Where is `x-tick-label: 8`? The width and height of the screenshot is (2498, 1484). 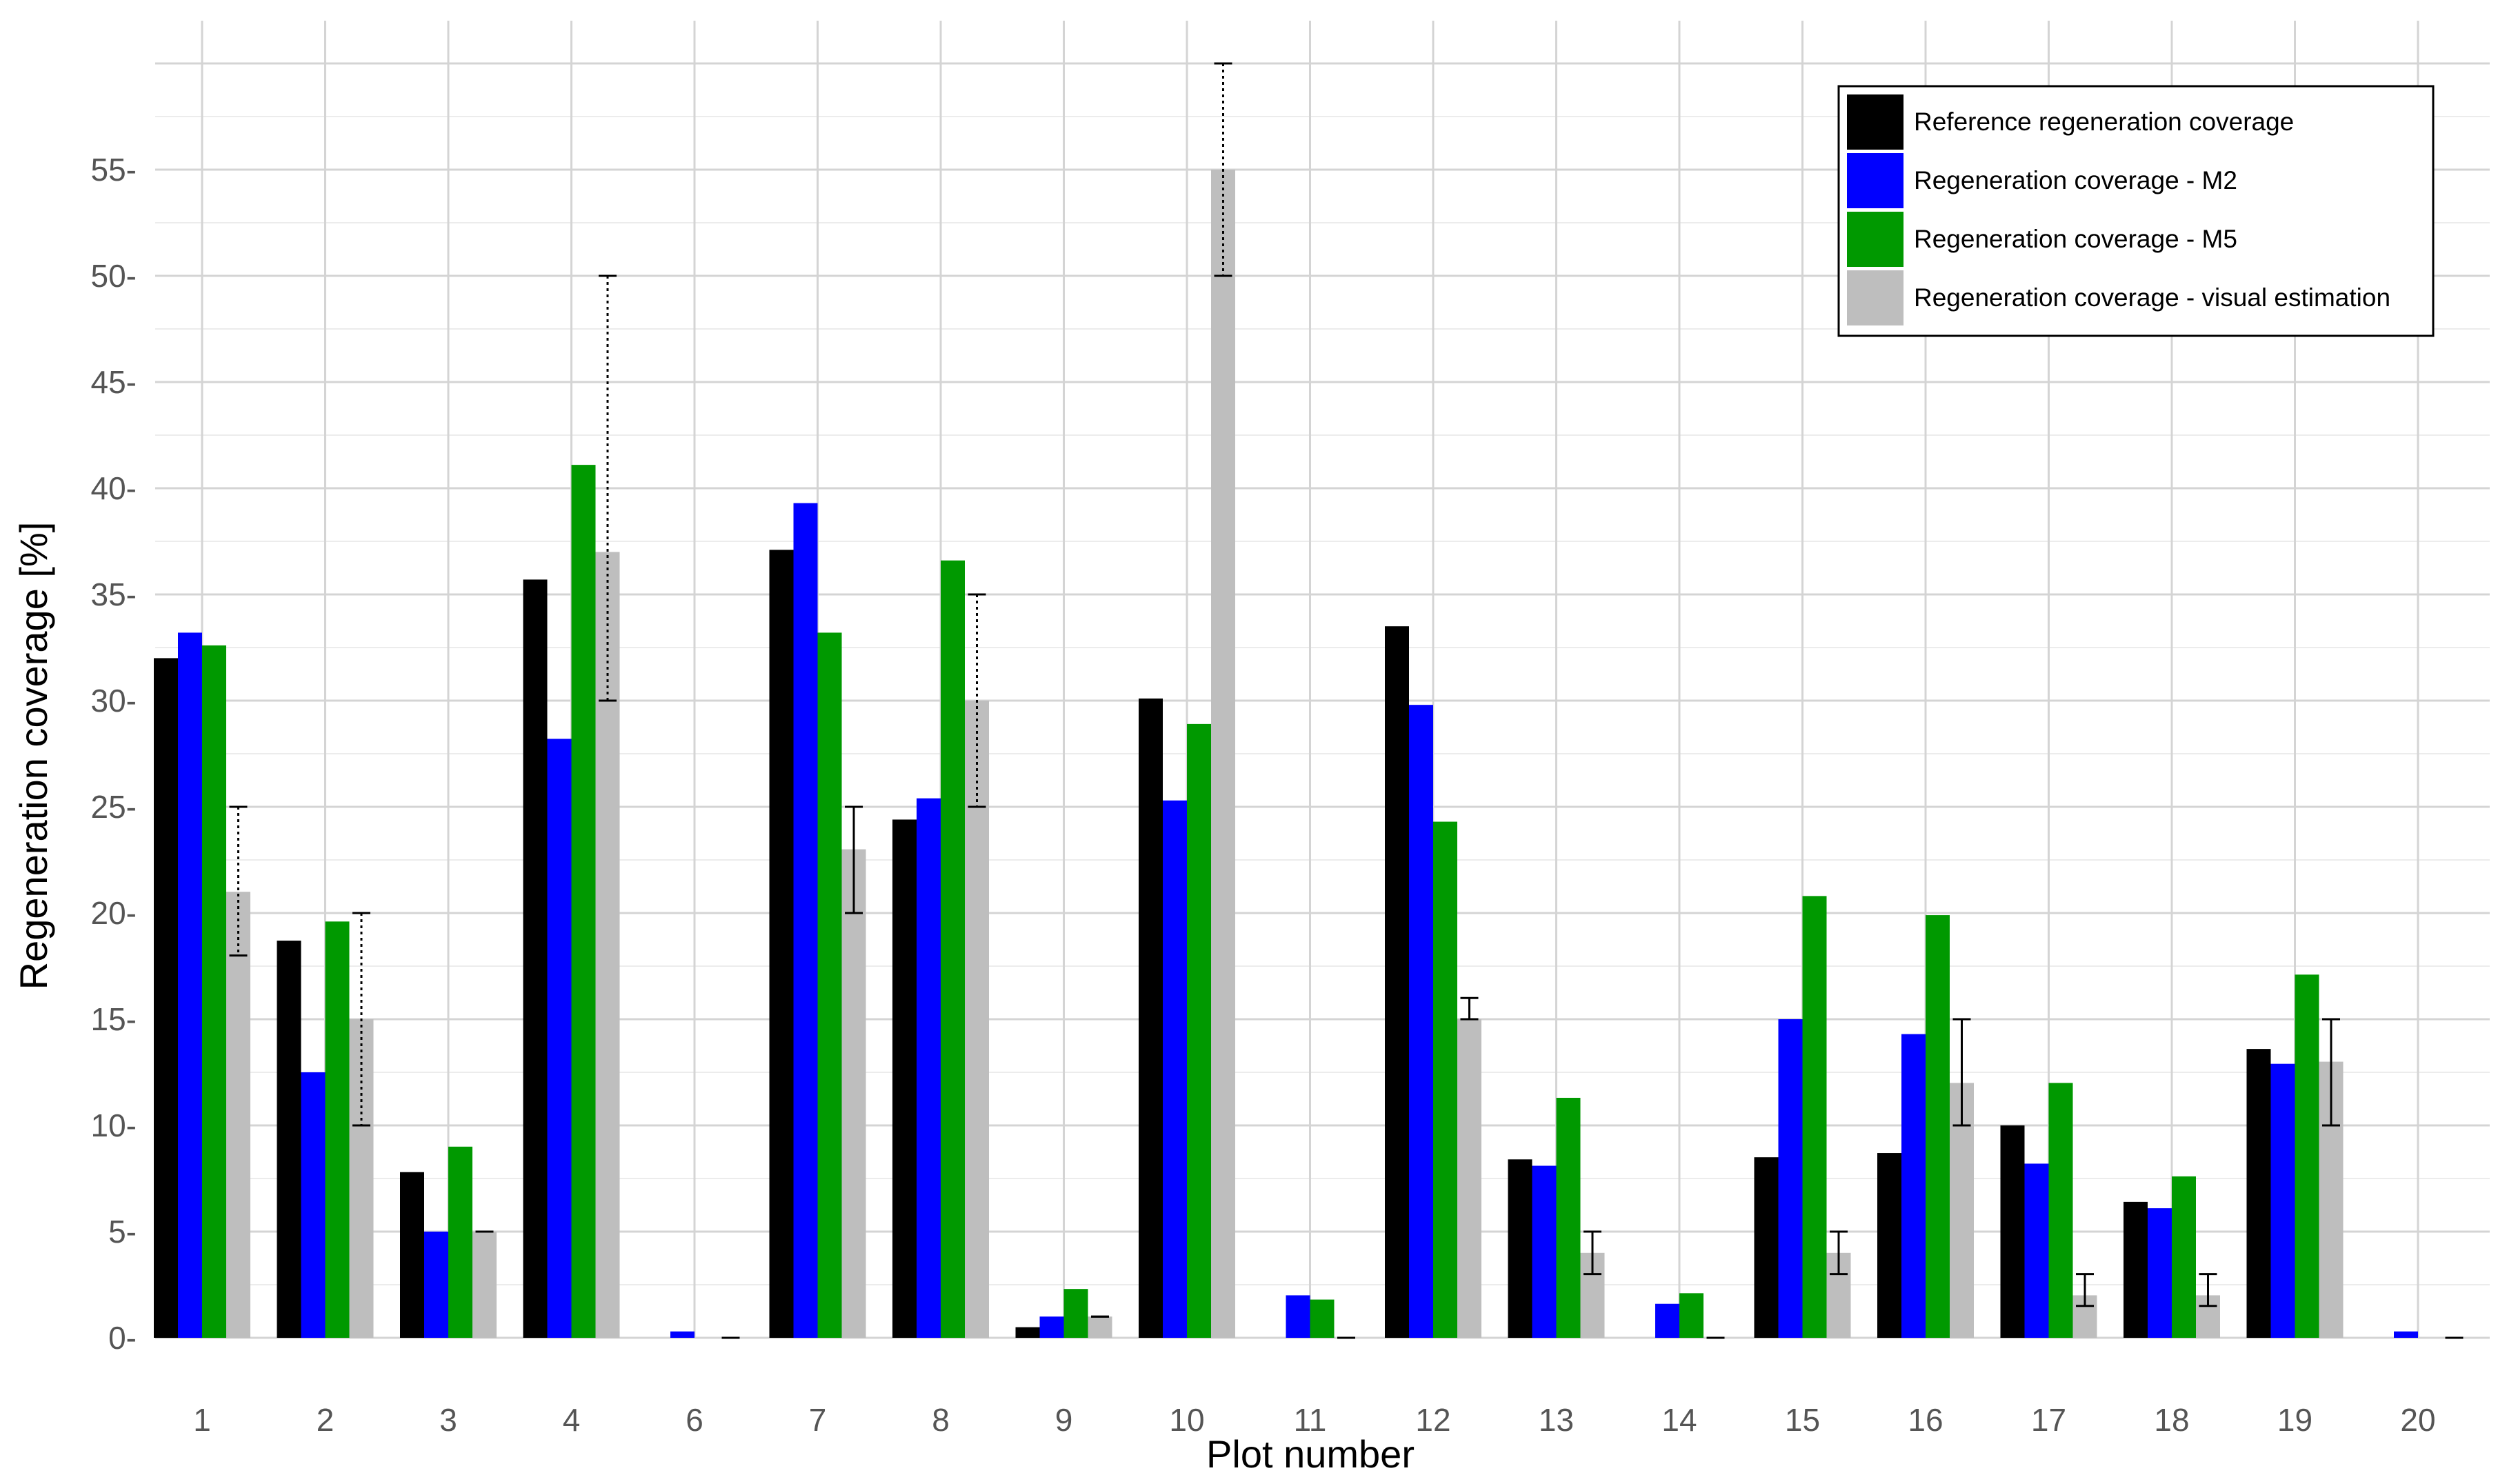
x-tick-label: 8 is located at coordinates (941, 1420).